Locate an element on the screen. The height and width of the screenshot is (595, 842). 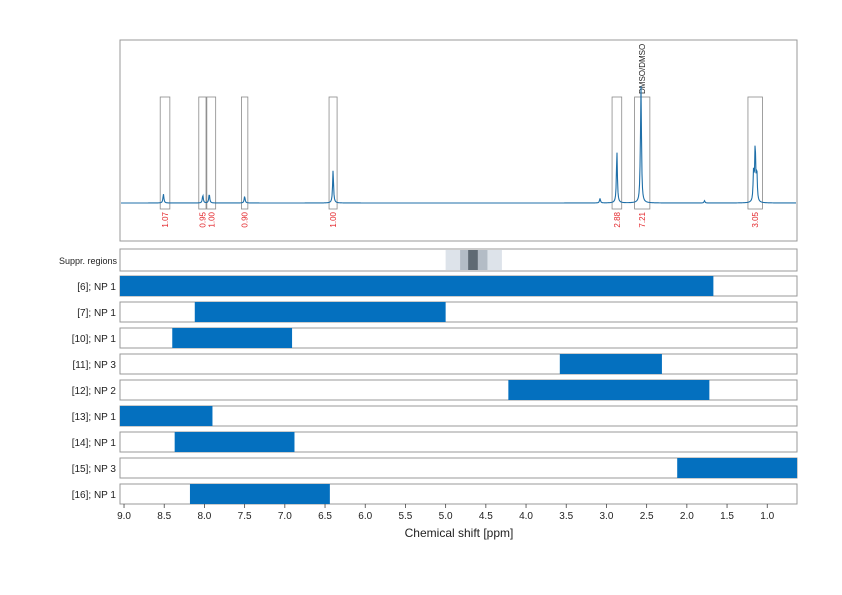
integration-value-7: 3.05 is located at coordinates (755, 219).